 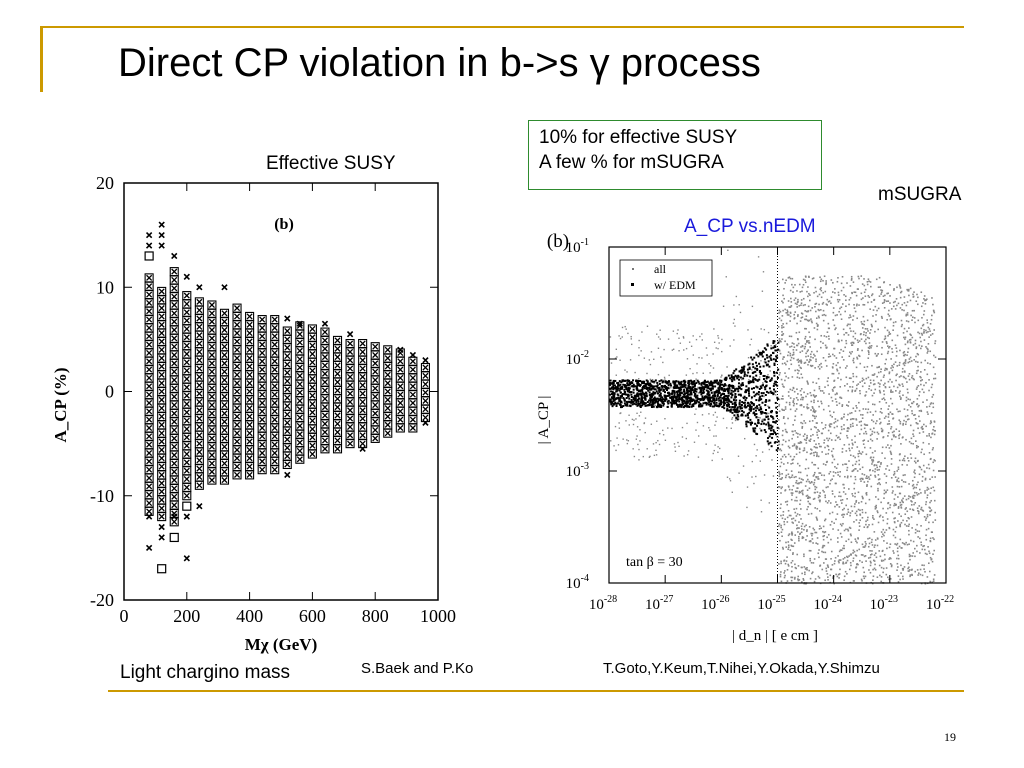 What do you see at coordinates (417, 668) in the screenshot?
I see `reference-left: S.Baek and P.Ko` at bounding box center [417, 668].